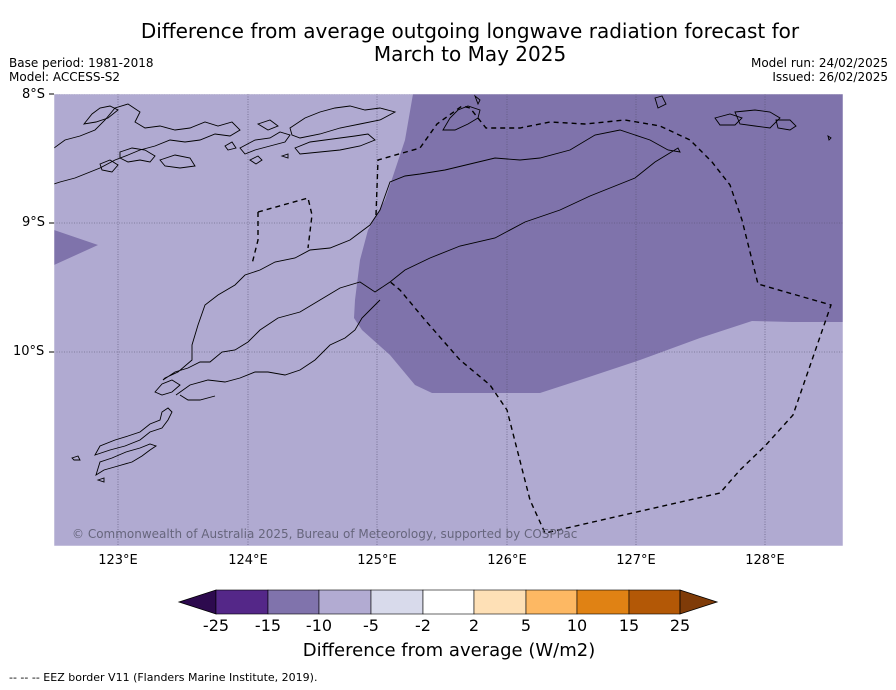 The width and height of the screenshot is (896, 690). What do you see at coordinates (268, 625) in the screenshot?
I see `colorbar-tick: -15` at bounding box center [268, 625].